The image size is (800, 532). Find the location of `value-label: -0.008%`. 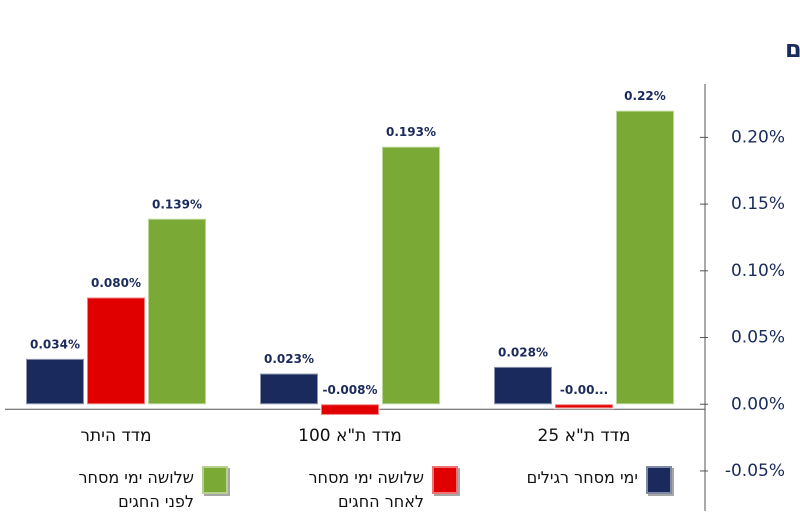

value-label: -0.008% is located at coordinates (350, 390).